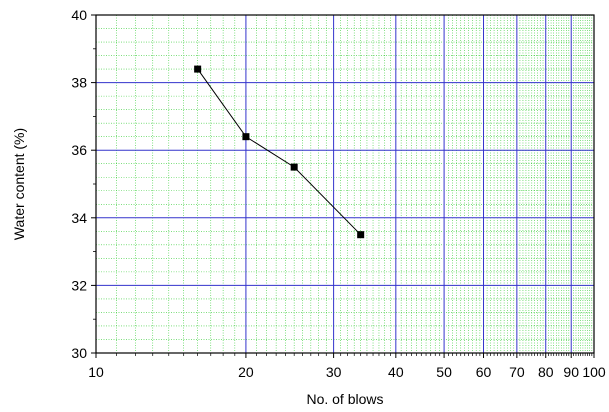  Describe the element at coordinates (79, 15) in the screenshot. I see `y-tick-label: 40` at that location.